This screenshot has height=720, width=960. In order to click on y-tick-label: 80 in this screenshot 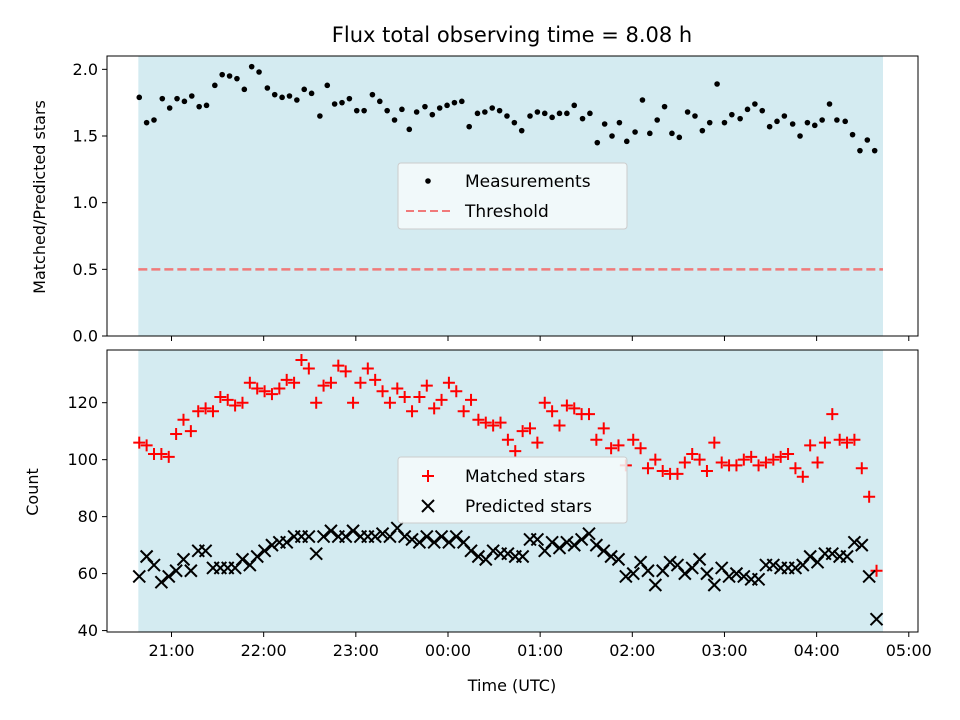, I will do `click(88, 516)`.